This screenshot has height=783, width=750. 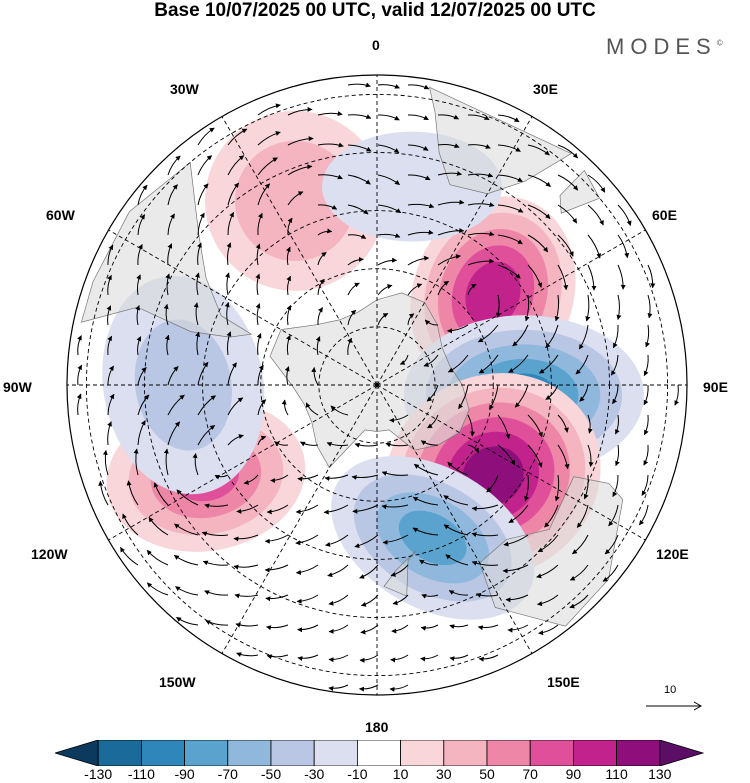 I want to click on colorbar-tick-label: 130, so click(x=660, y=774).